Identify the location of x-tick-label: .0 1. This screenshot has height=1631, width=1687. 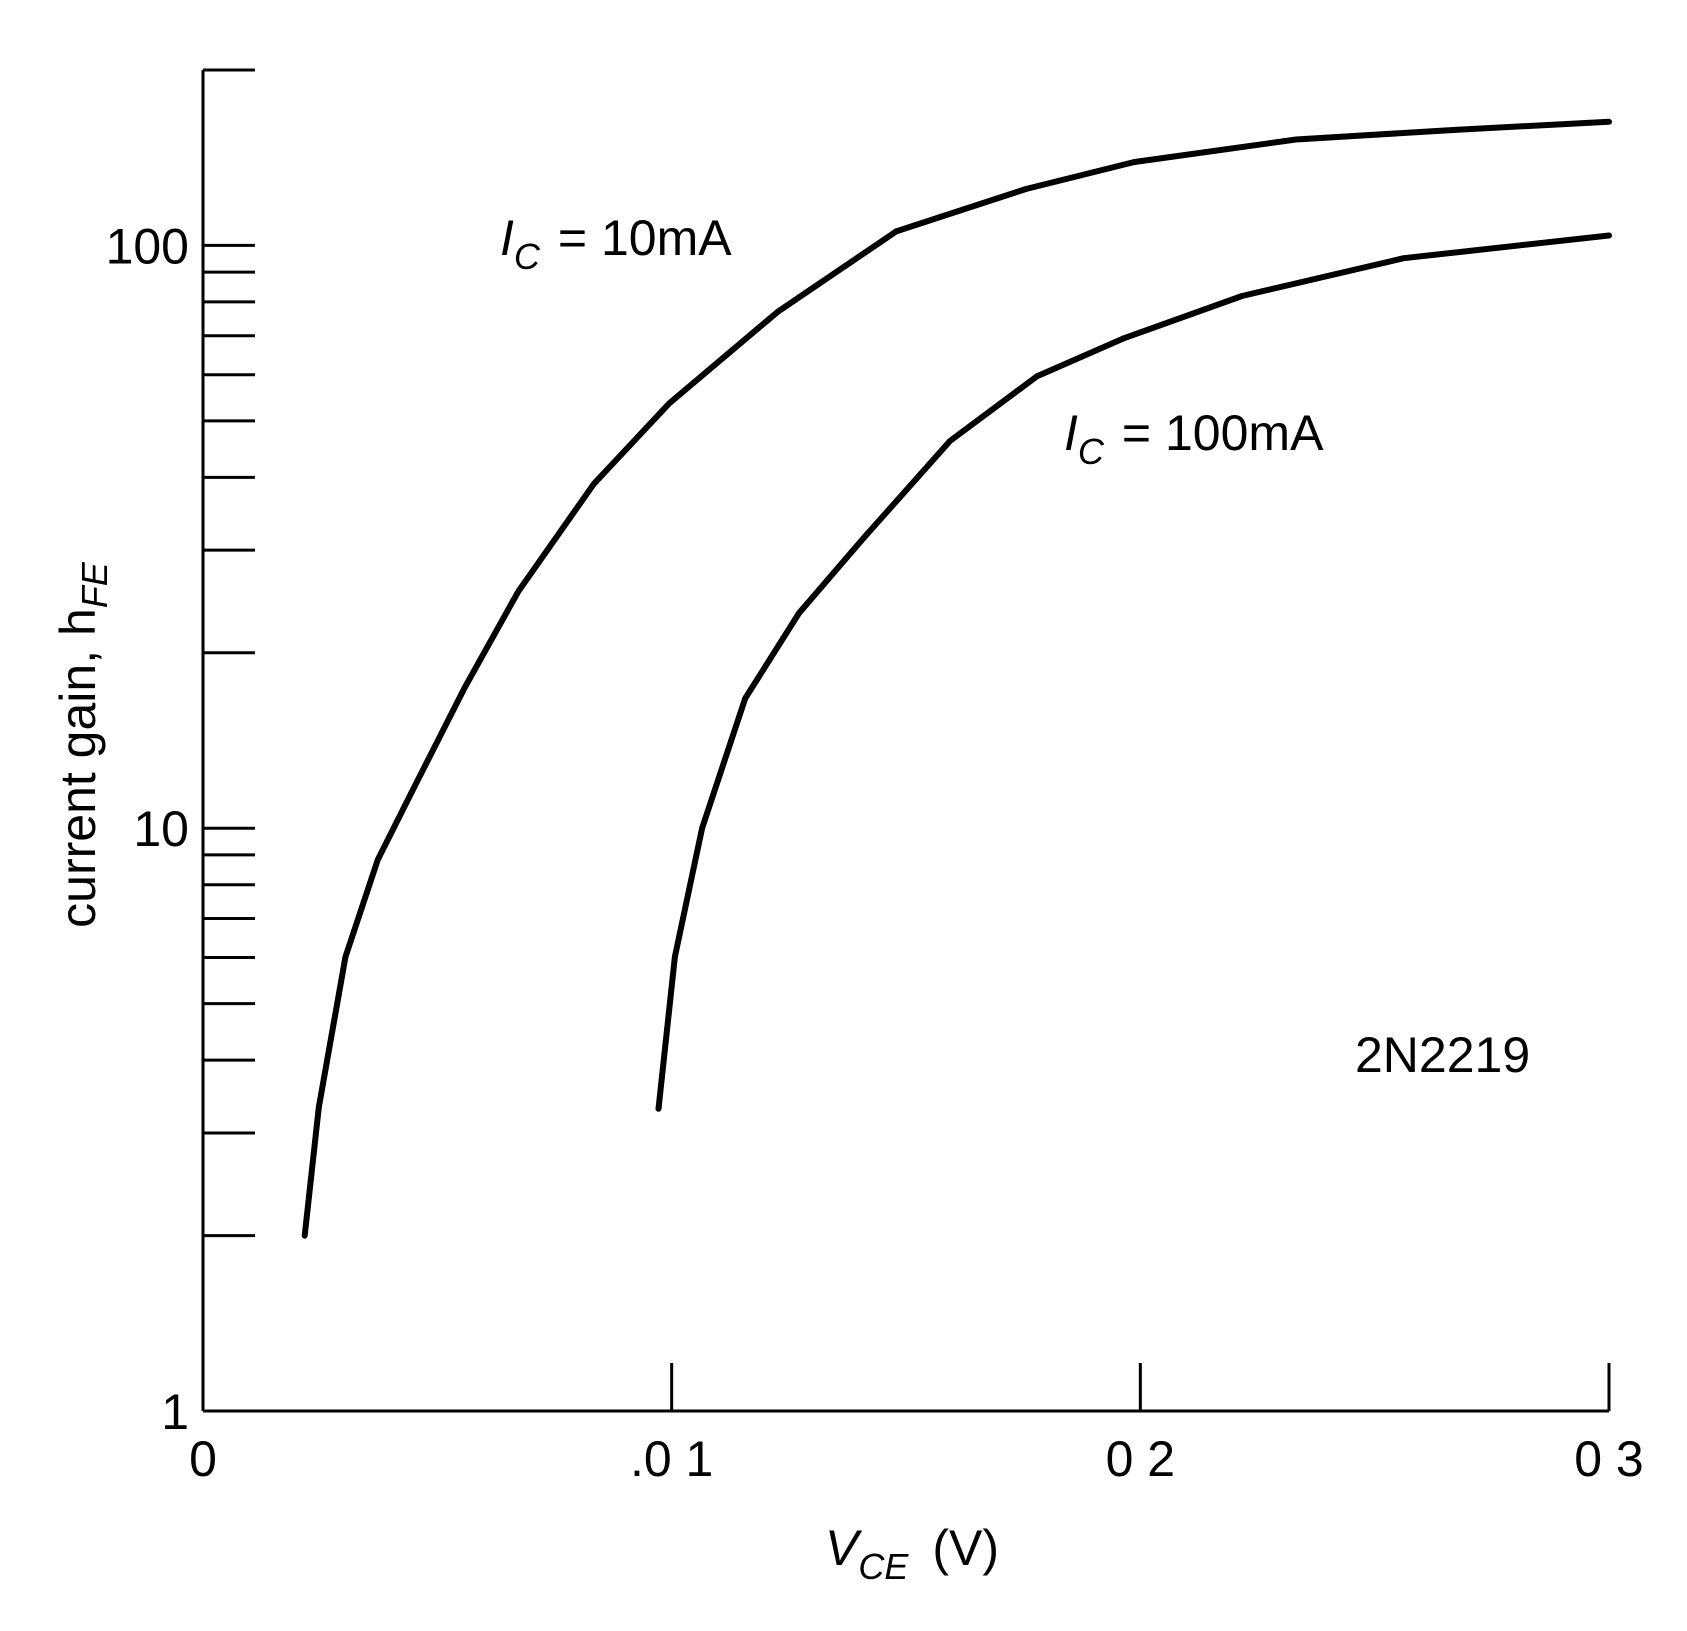
(671, 1459).